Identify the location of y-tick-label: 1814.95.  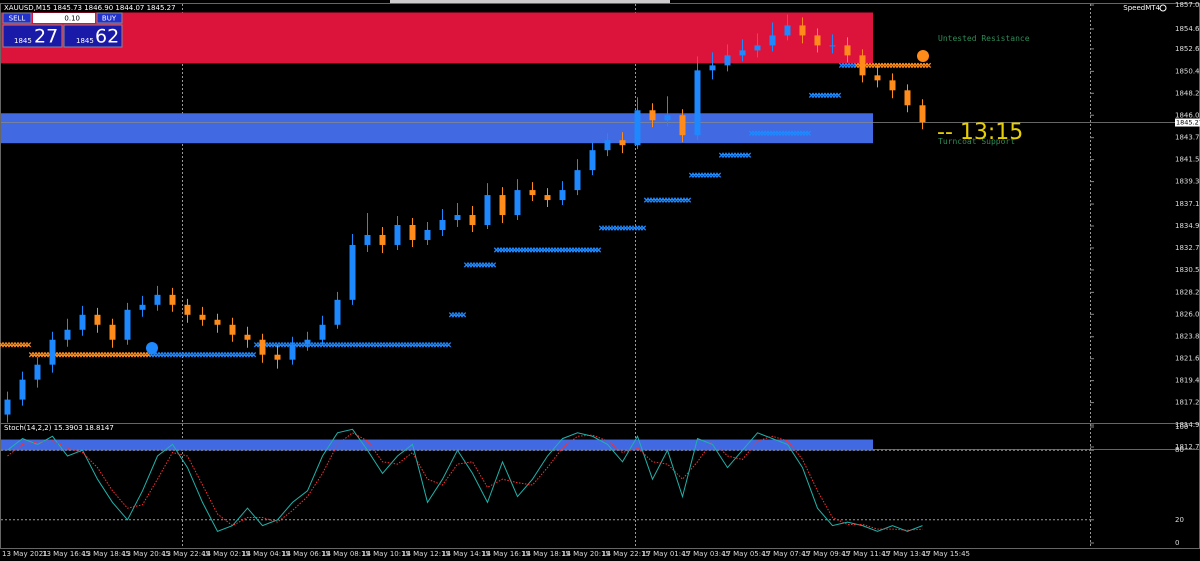
(1187, 425).